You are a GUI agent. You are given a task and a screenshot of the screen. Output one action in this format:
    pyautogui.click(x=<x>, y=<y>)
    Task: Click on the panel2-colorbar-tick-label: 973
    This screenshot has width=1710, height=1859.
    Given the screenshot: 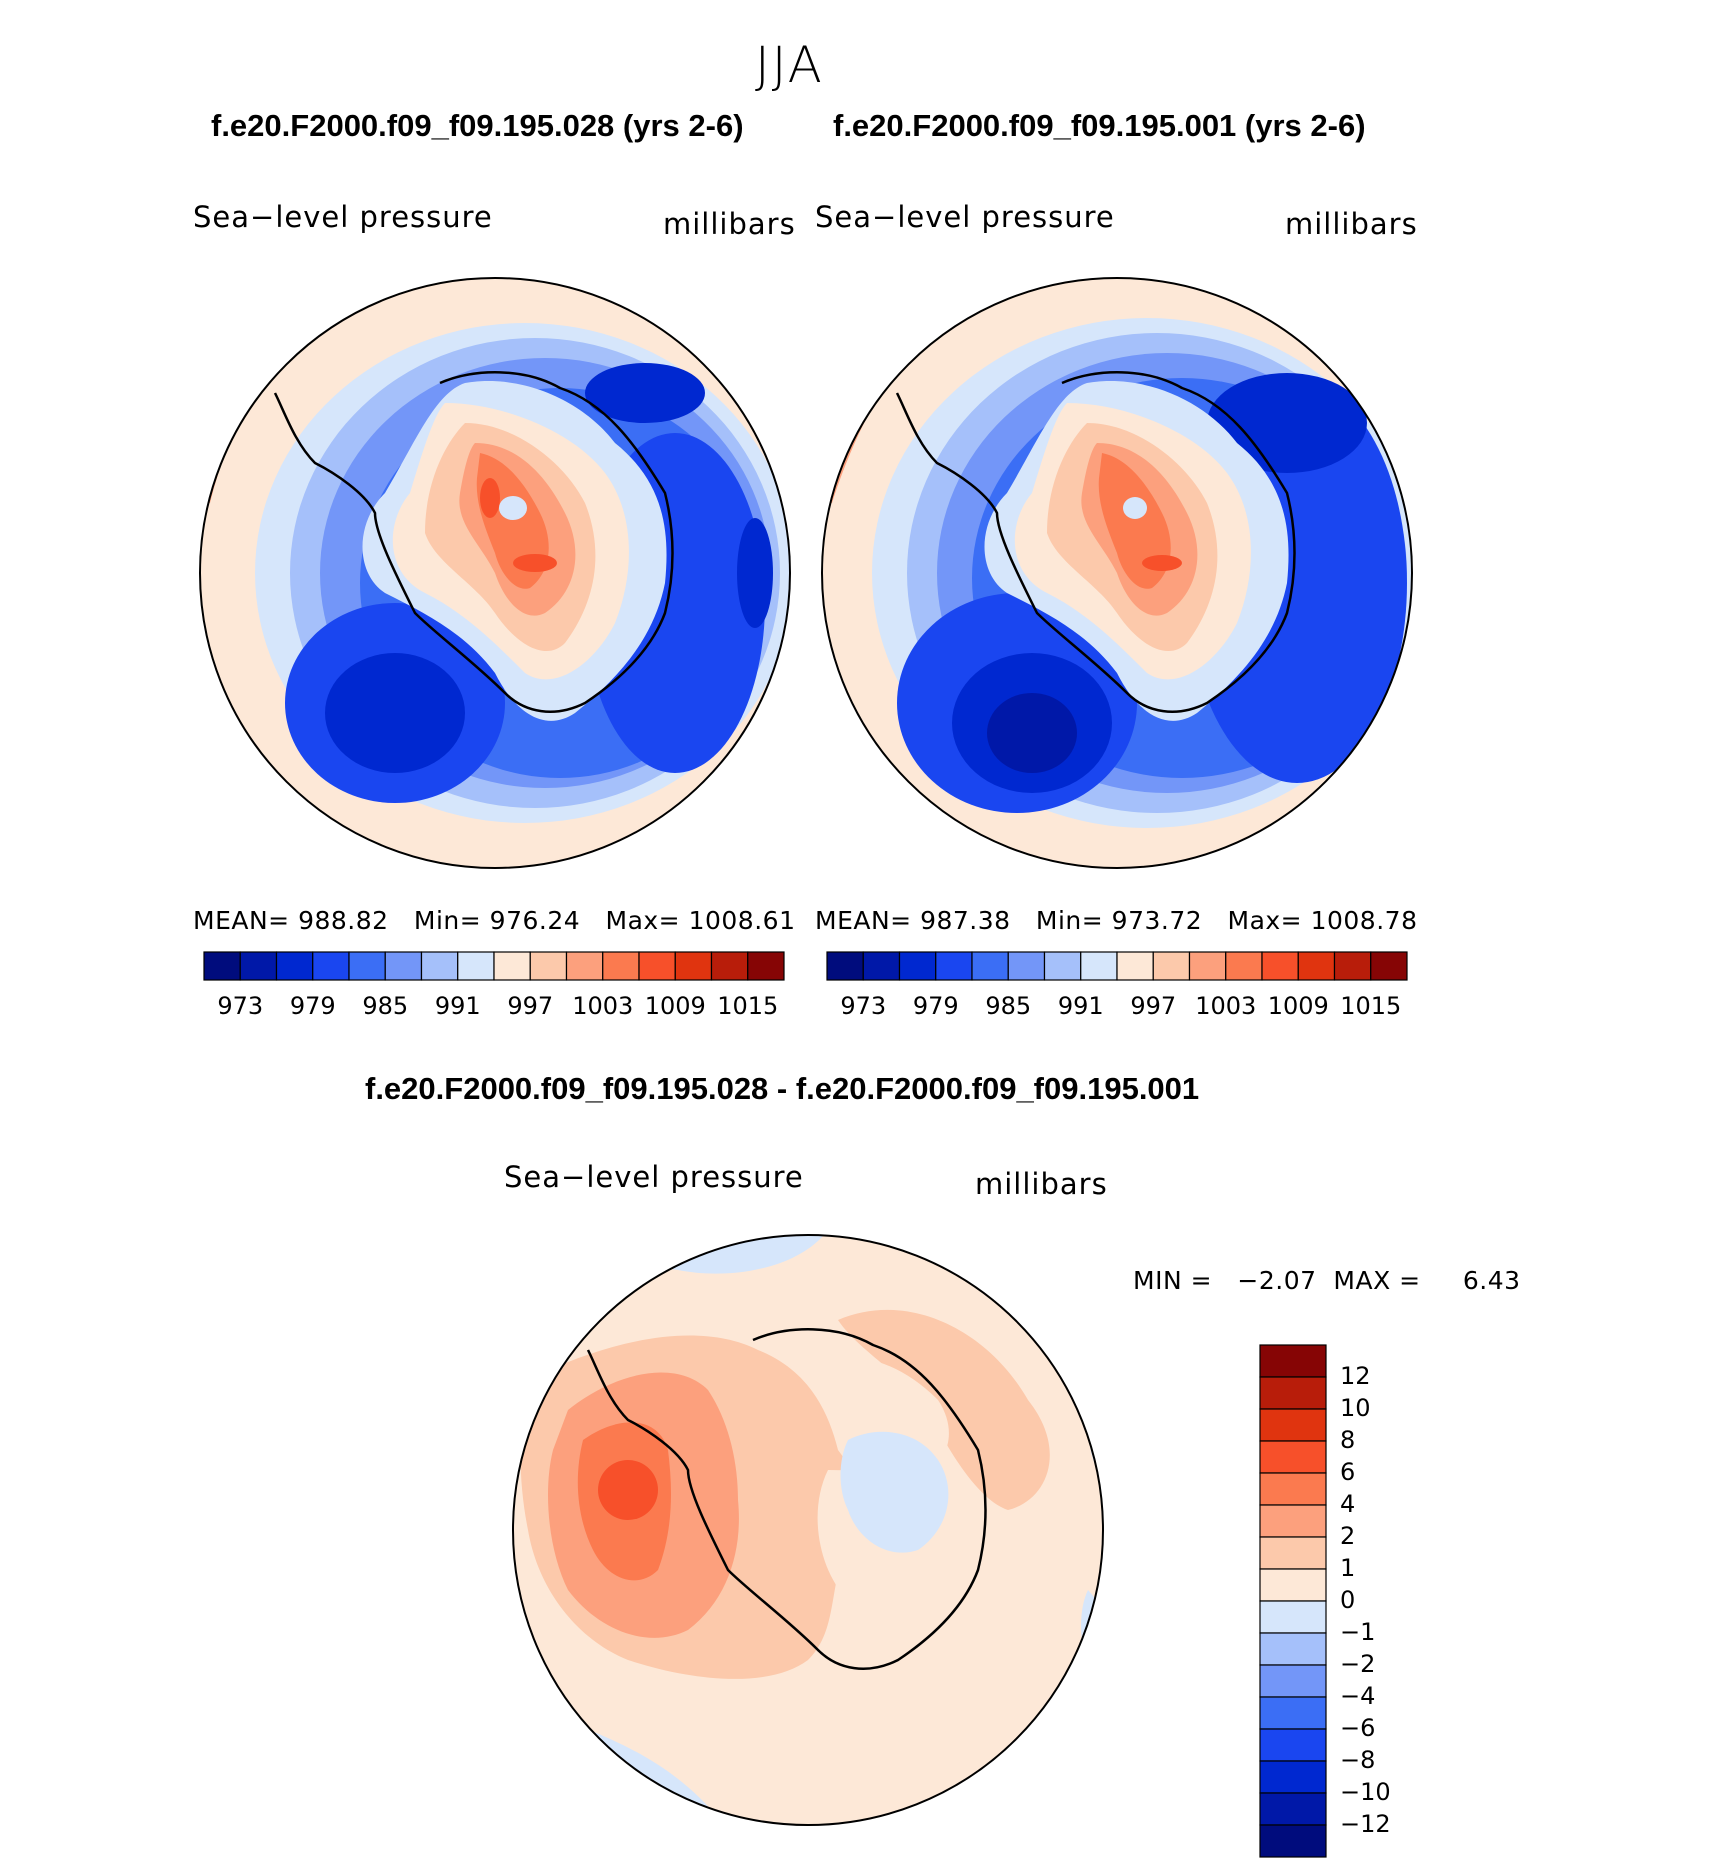 What is the action you would take?
    pyautogui.click(x=863, y=1006)
    